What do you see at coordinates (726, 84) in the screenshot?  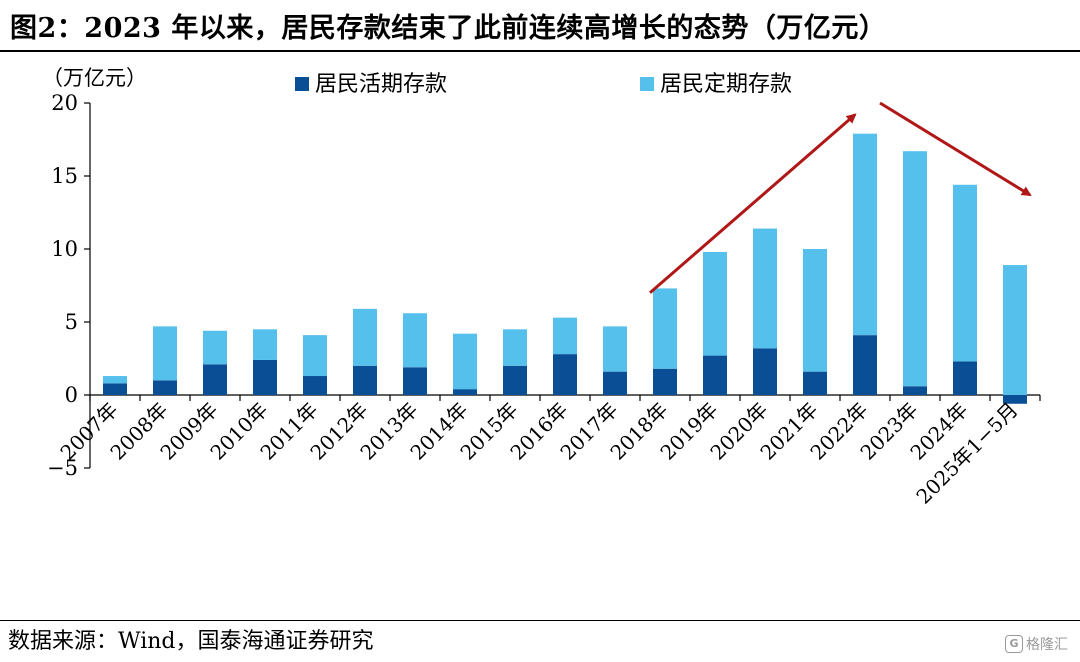 I see `legend-label: 居民定期存款` at bounding box center [726, 84].